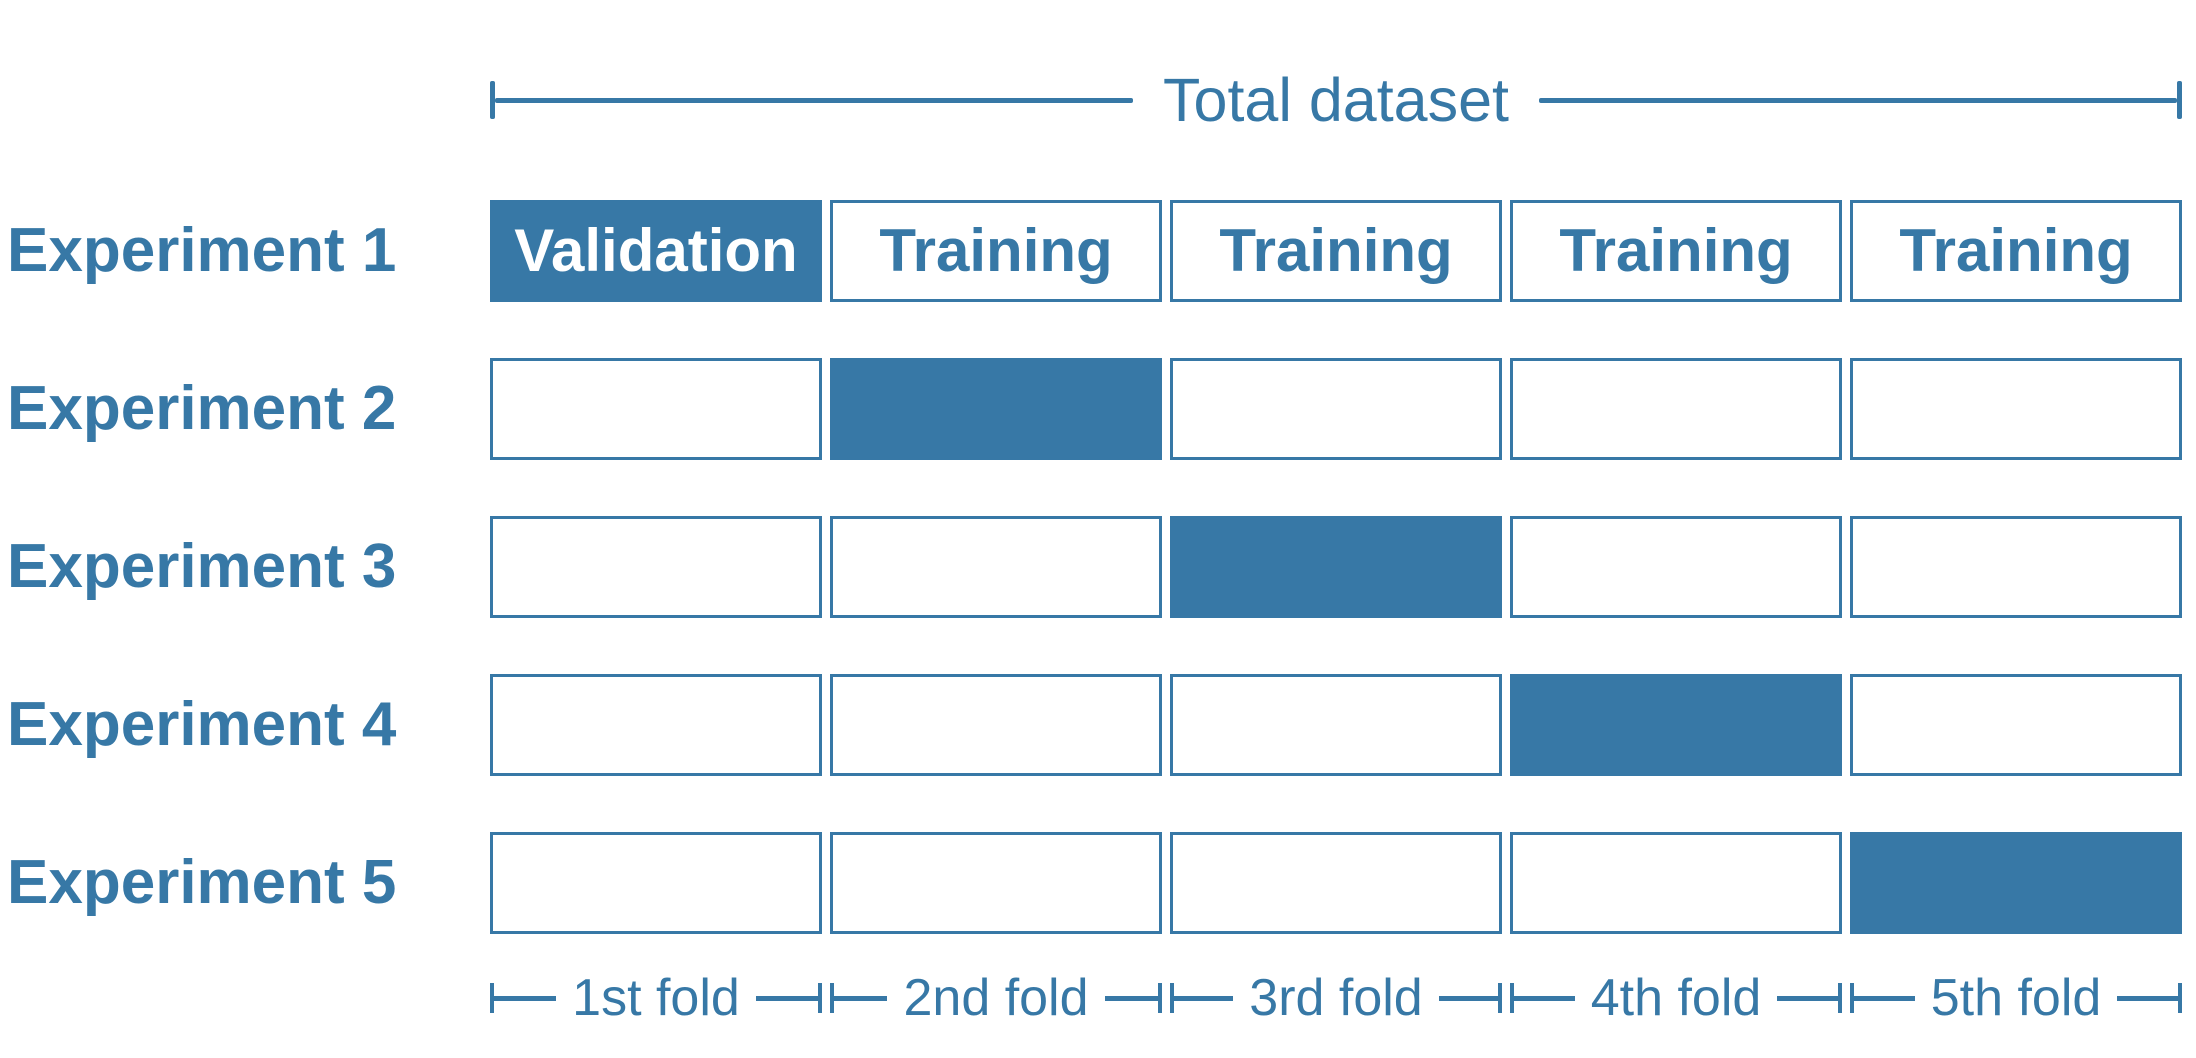 Image resolution: width=2196 pixels, height=1058 pixels. What do you see at coordinates (492, 100) in the screenshot?
I see `bracket-left-tick-icon` at bounding box center [492, 100].